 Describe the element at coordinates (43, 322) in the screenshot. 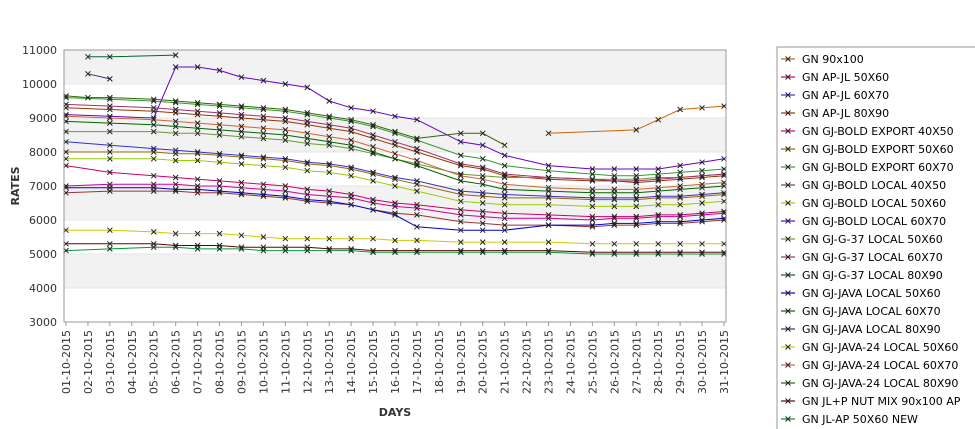

I see `y-tick-label: 3000` at that location.